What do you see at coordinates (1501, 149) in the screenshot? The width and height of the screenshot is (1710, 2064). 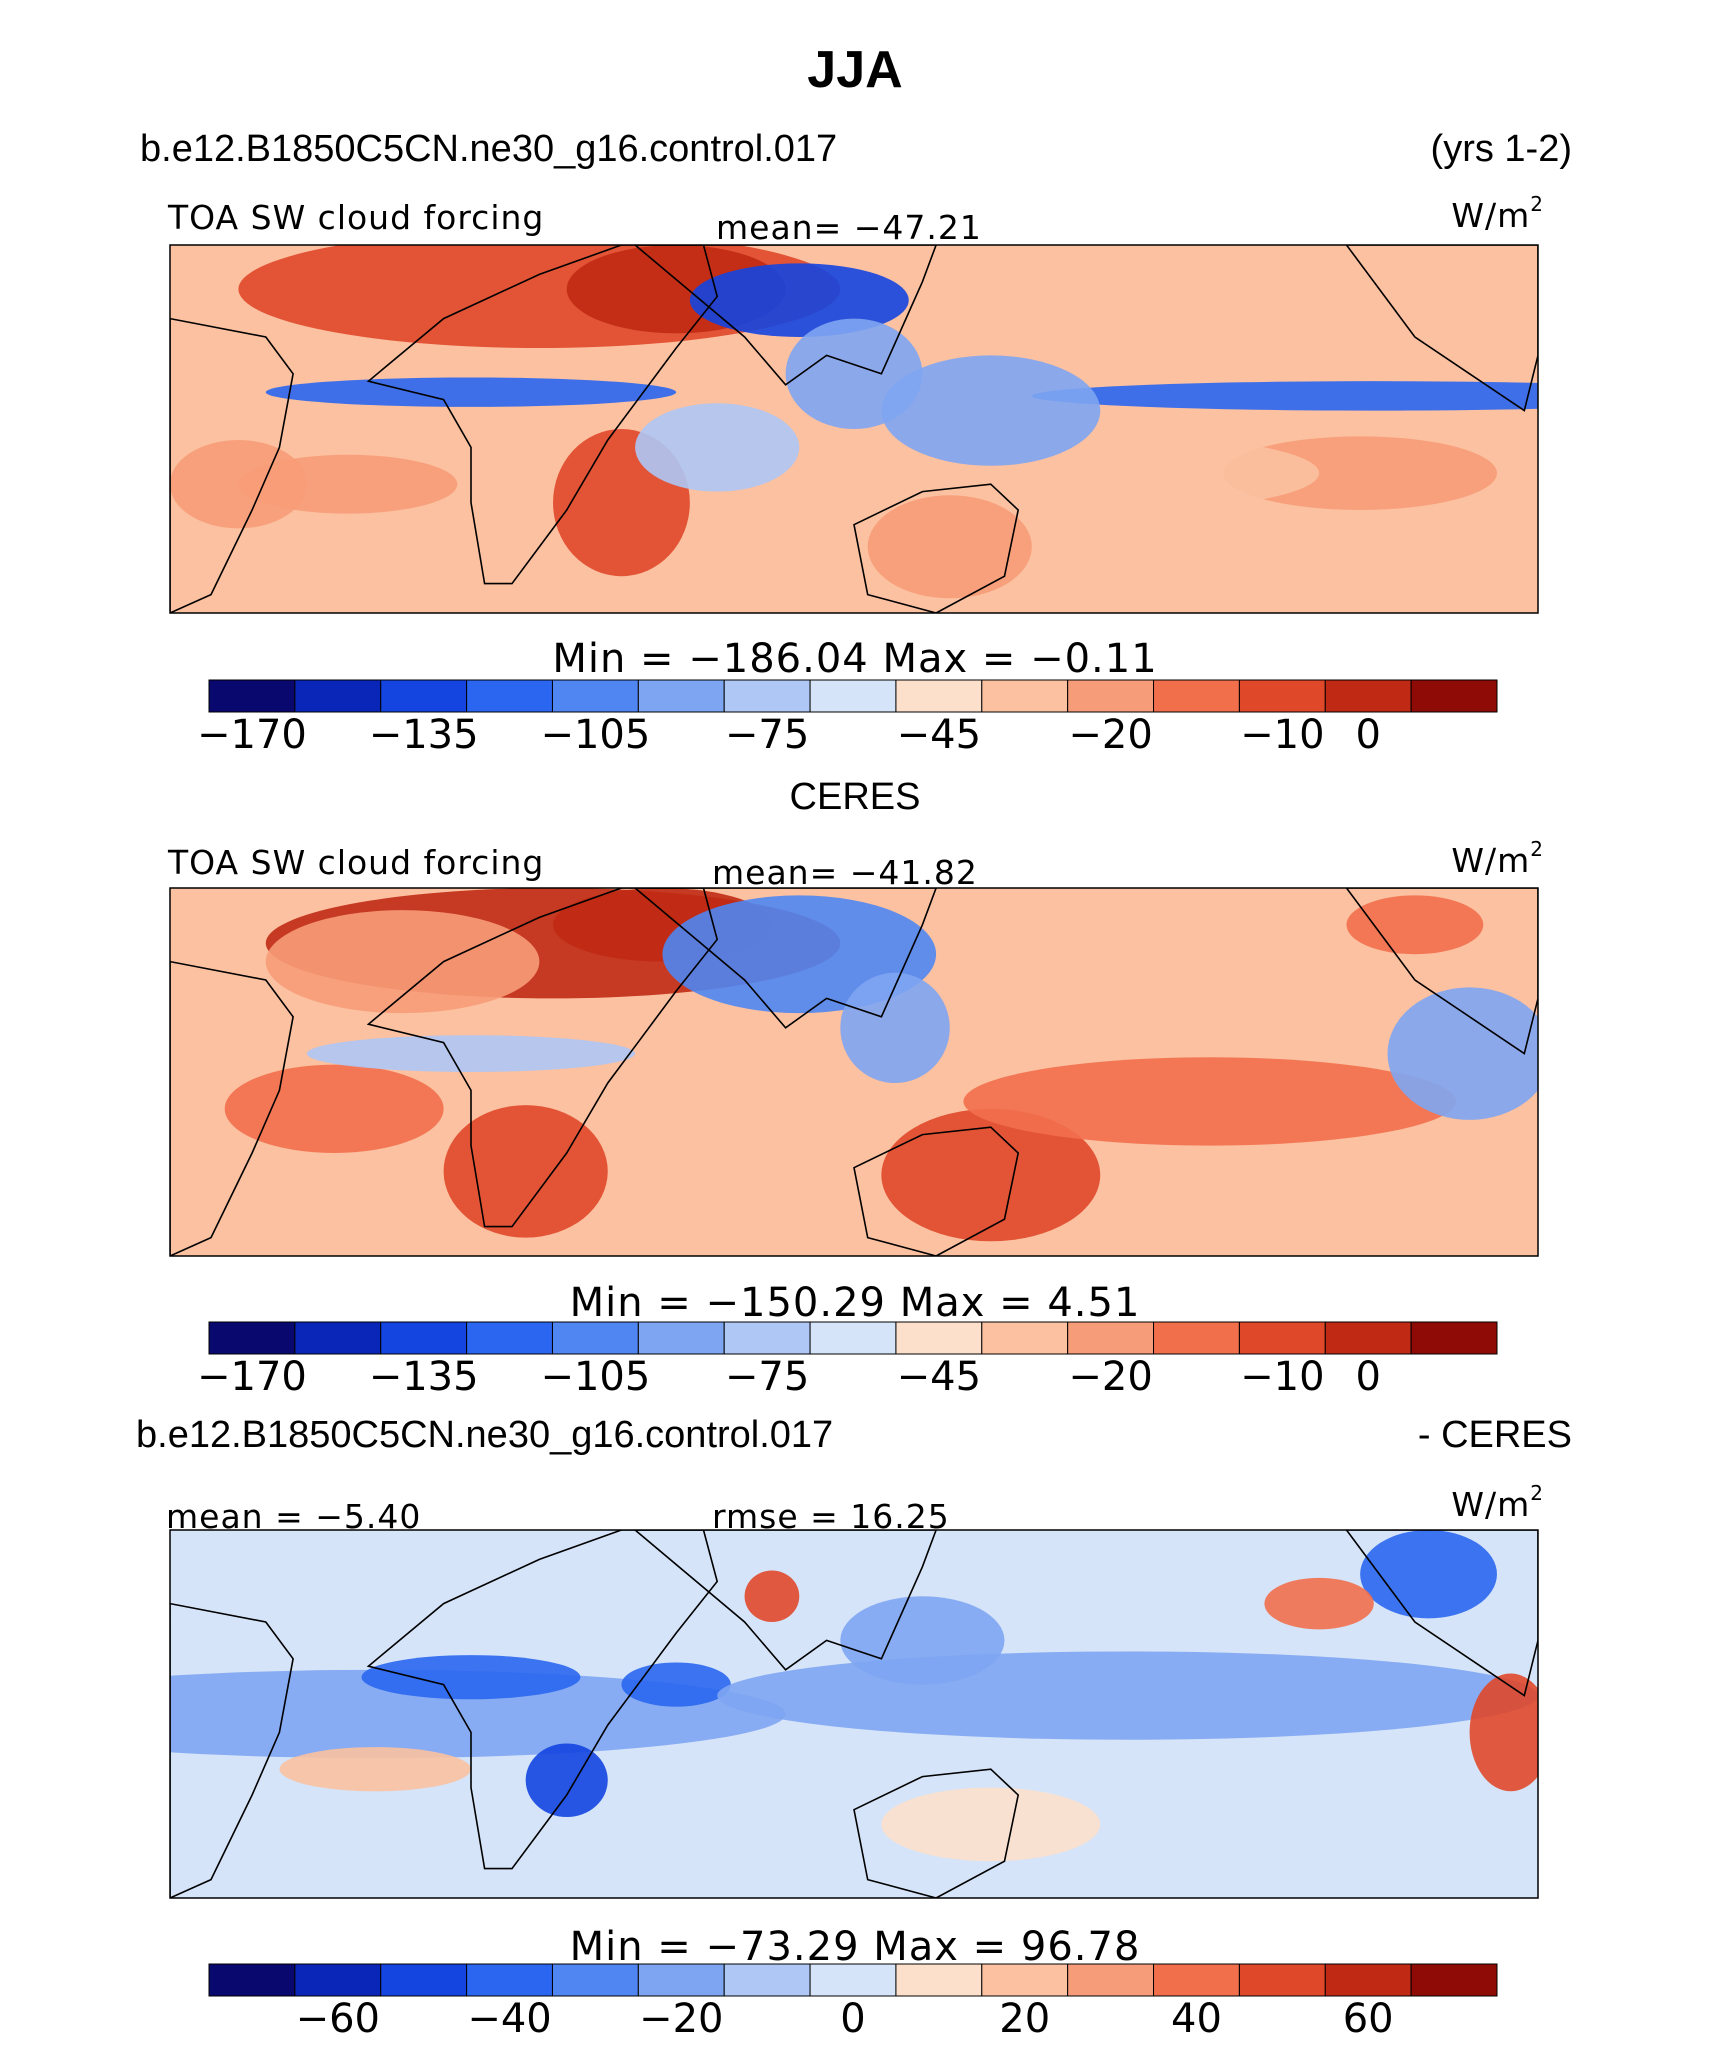 I see `panel1-years: (yrs 1-2)` at bounding box center [1501, 149].